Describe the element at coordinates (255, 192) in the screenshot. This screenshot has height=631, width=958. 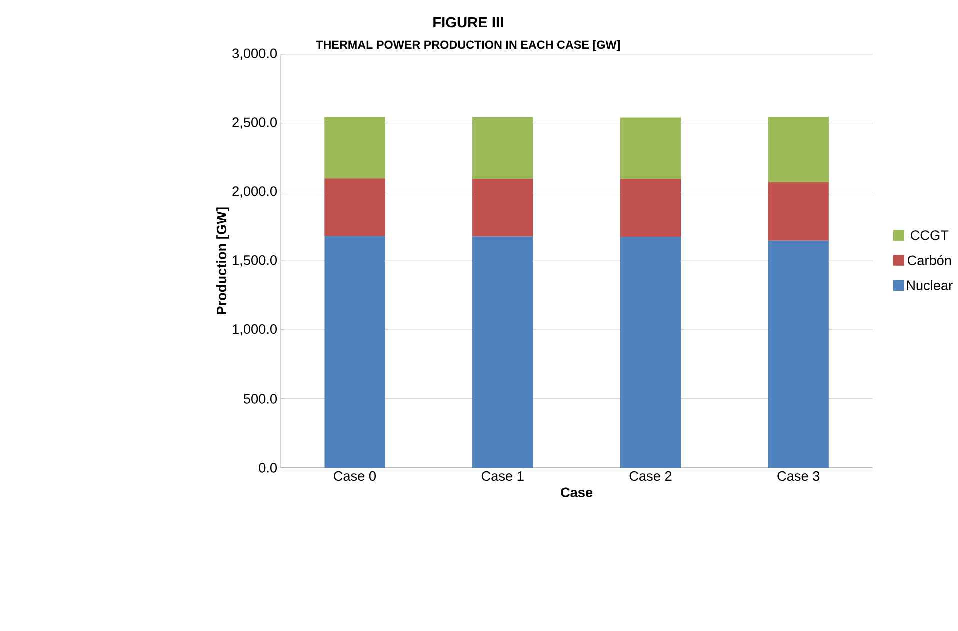
I see `y-tick-label: 2,000.0` at that location.